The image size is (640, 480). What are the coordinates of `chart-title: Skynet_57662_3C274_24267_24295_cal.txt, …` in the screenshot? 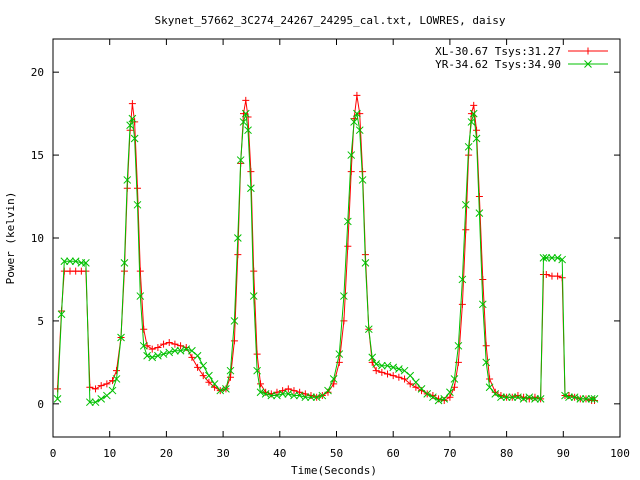 It's located at (330, 20).